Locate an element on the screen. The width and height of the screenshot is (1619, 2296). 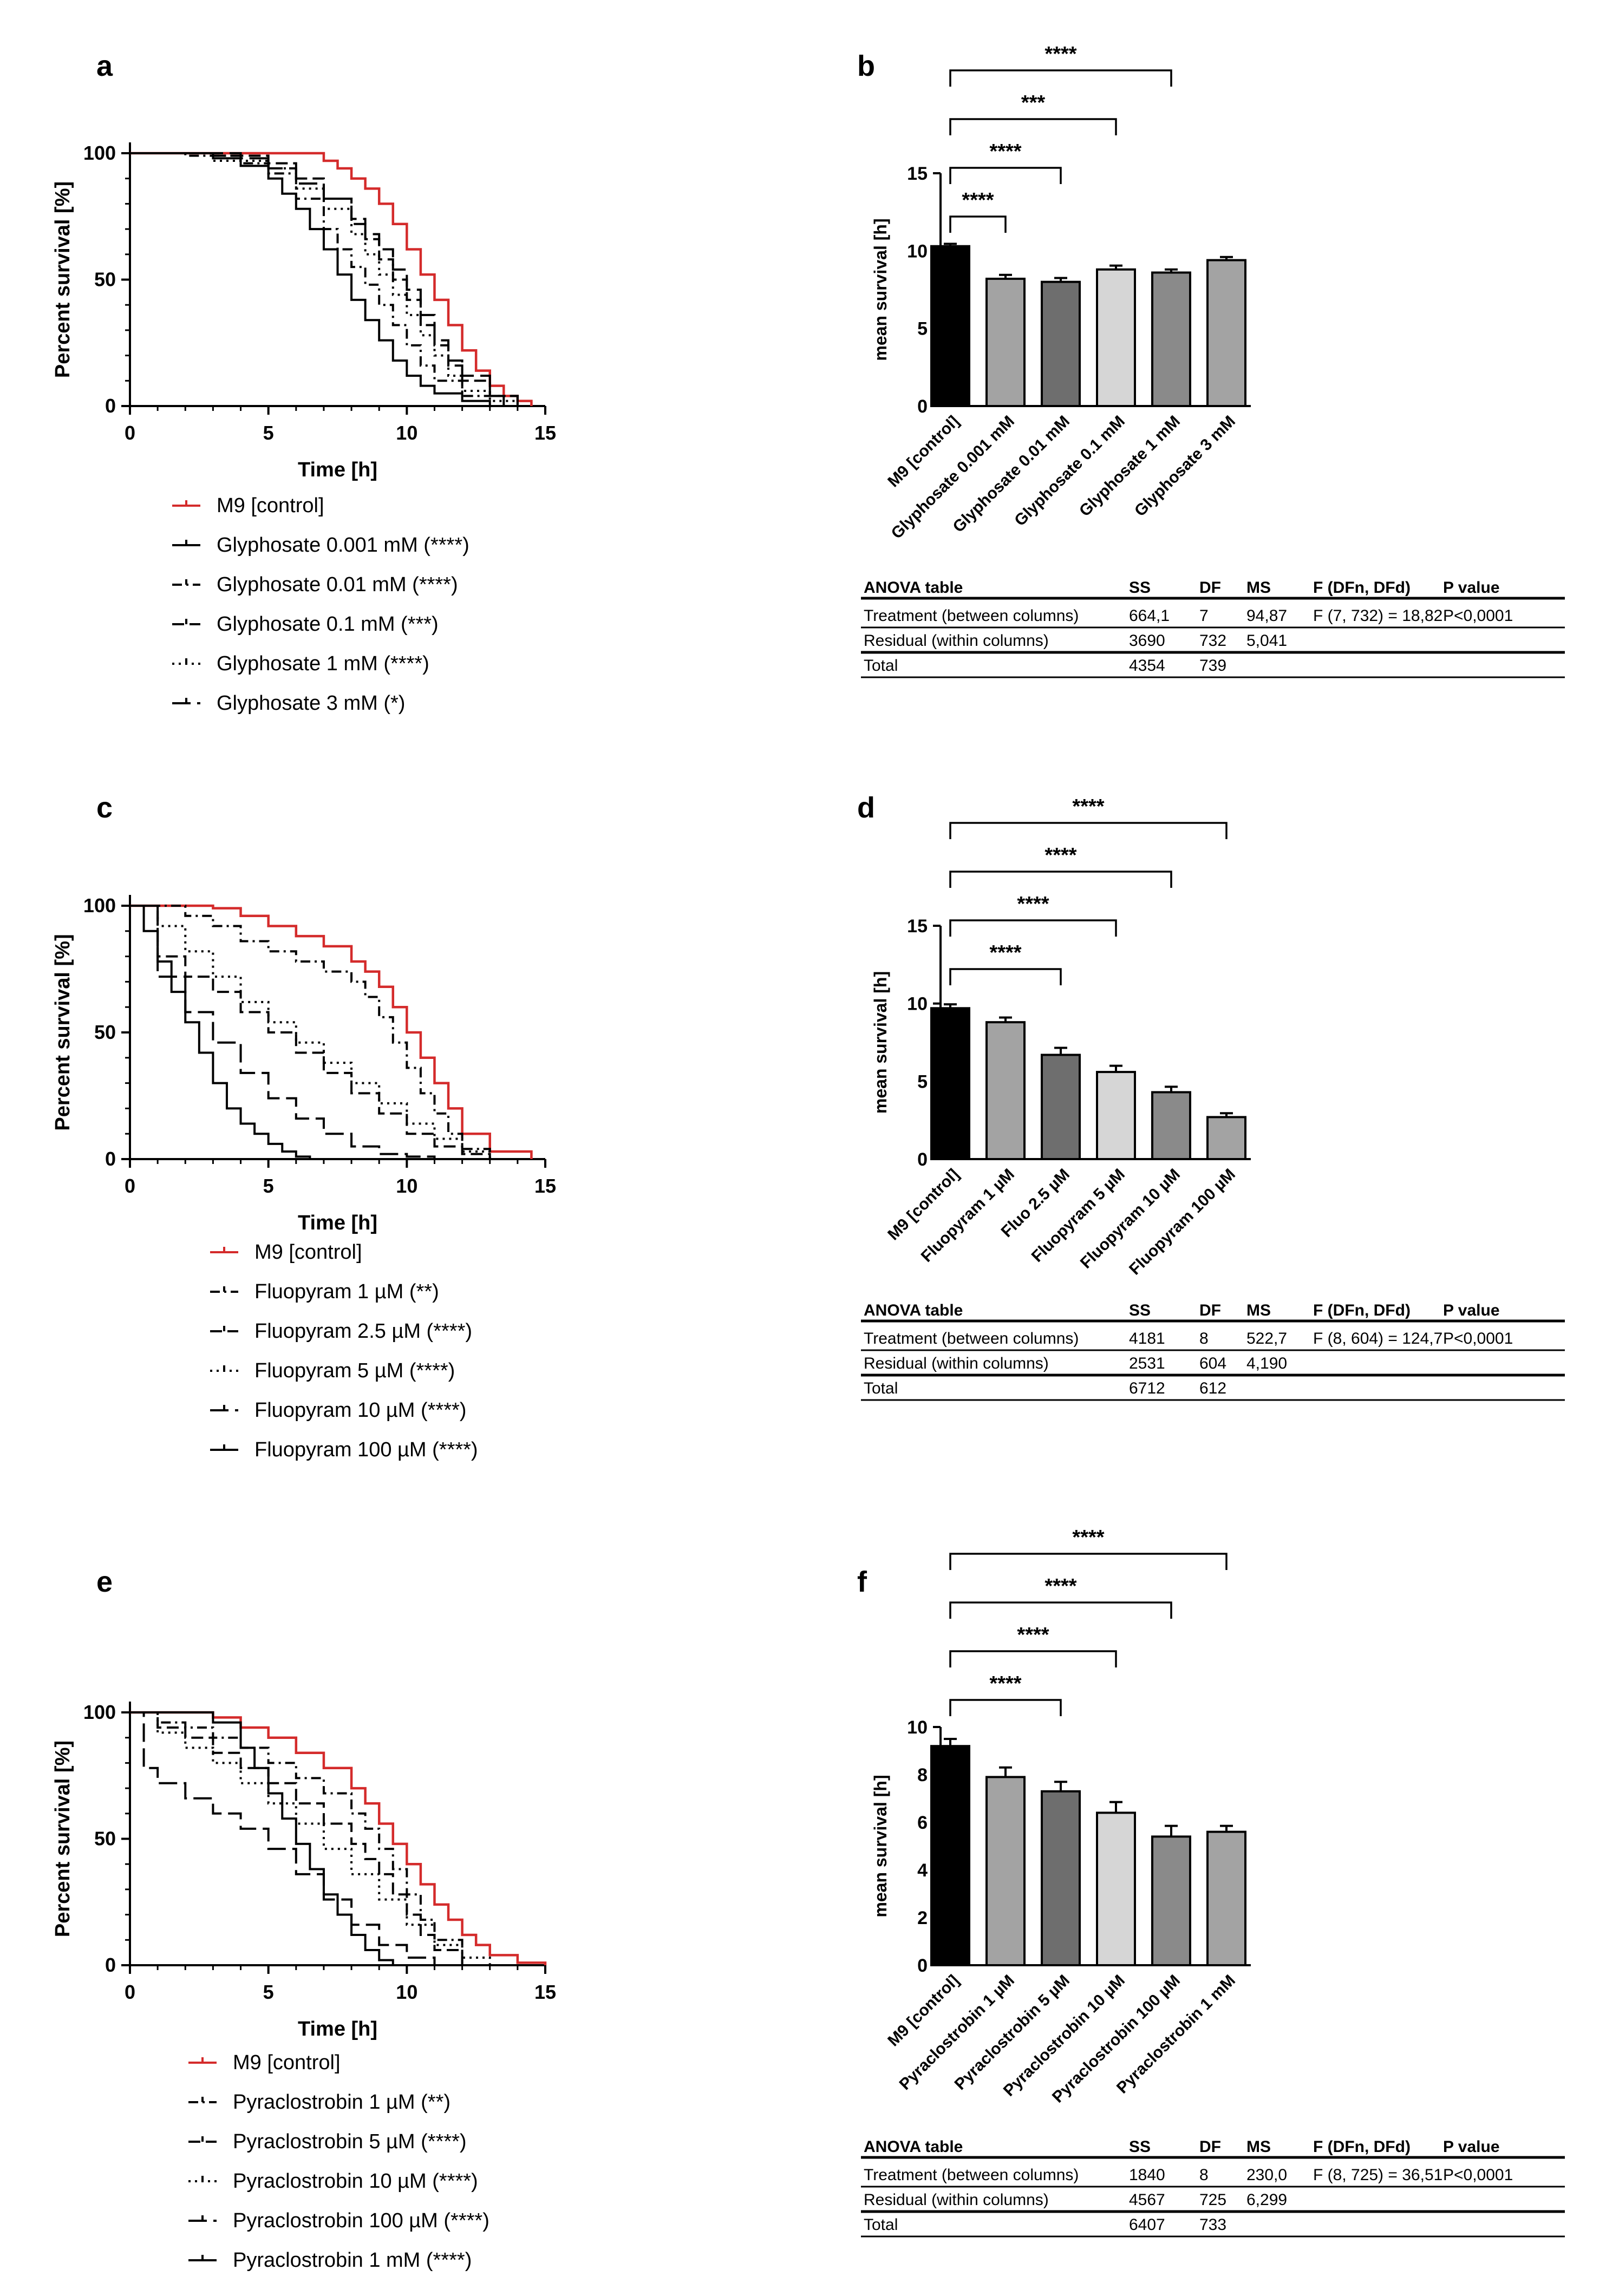
anova-header: F (DFn, DFd) is located at coordinates (1362, 2147).